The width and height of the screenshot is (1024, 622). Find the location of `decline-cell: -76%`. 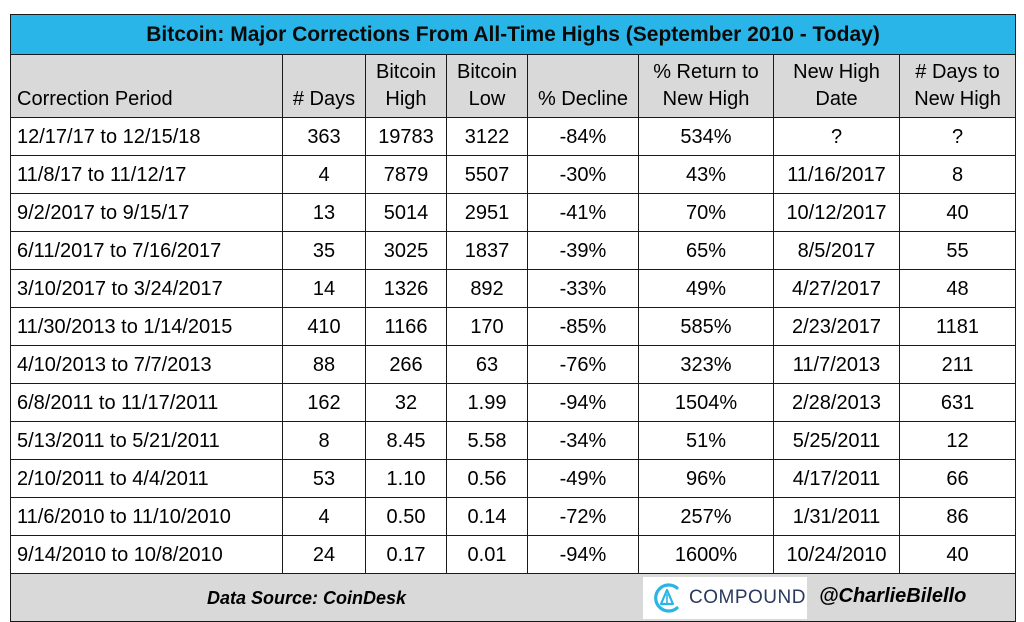

decline-cell: -76% is located at coordinates (583, 364).